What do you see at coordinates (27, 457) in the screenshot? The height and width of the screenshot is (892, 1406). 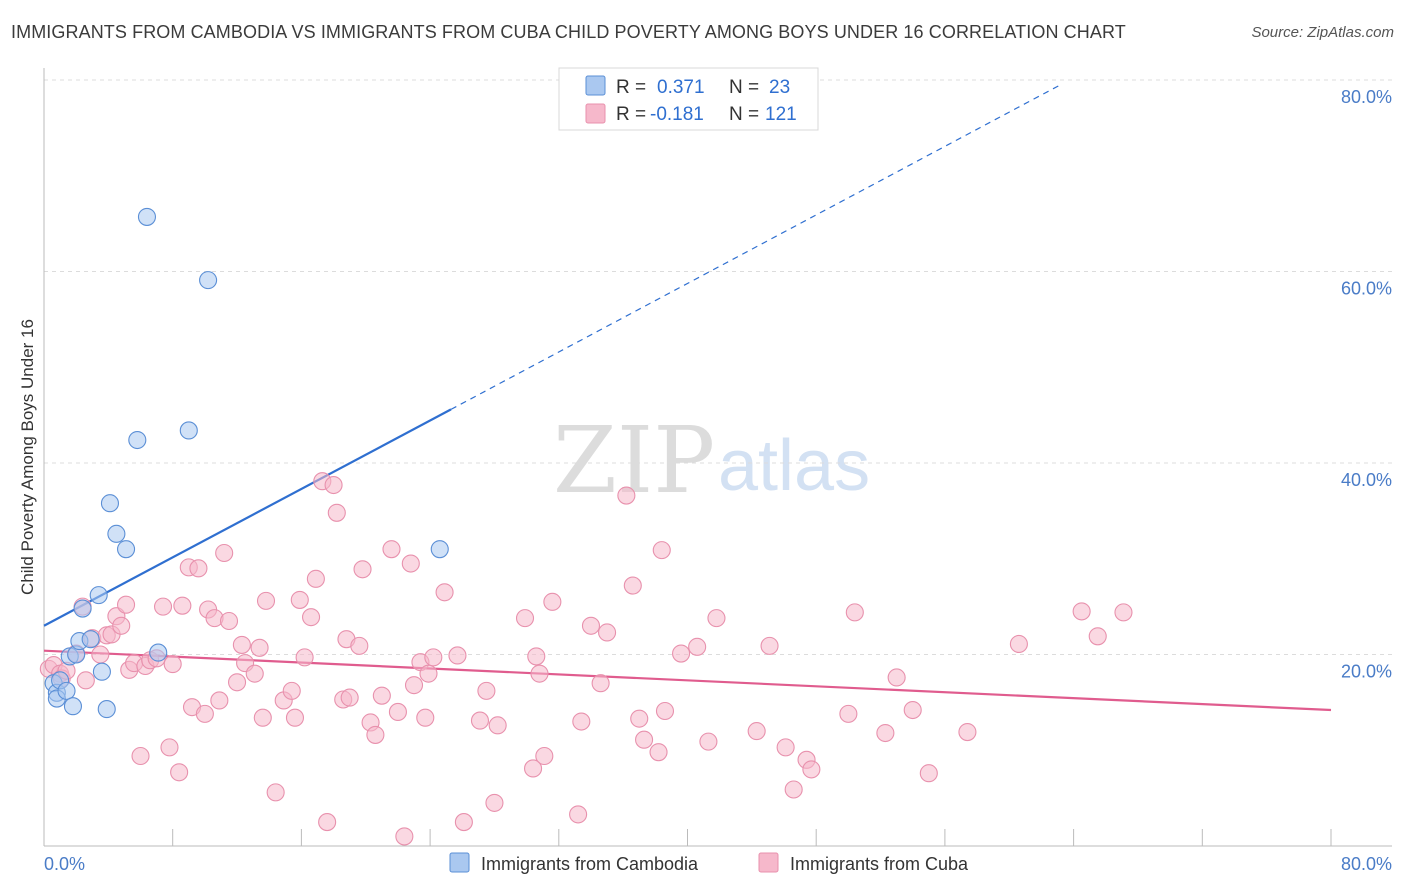 I see `y-axis-title: Child Poverty Among Boys Under 16` at bounding box center [27, 457].